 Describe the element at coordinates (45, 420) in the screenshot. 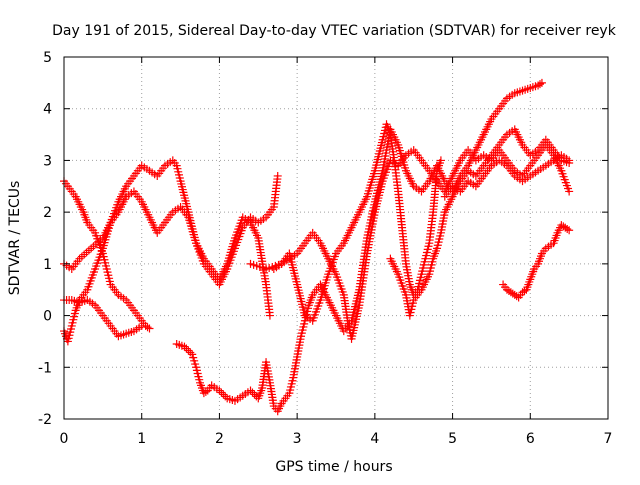

I see `y-tick-label: -2` at that location.